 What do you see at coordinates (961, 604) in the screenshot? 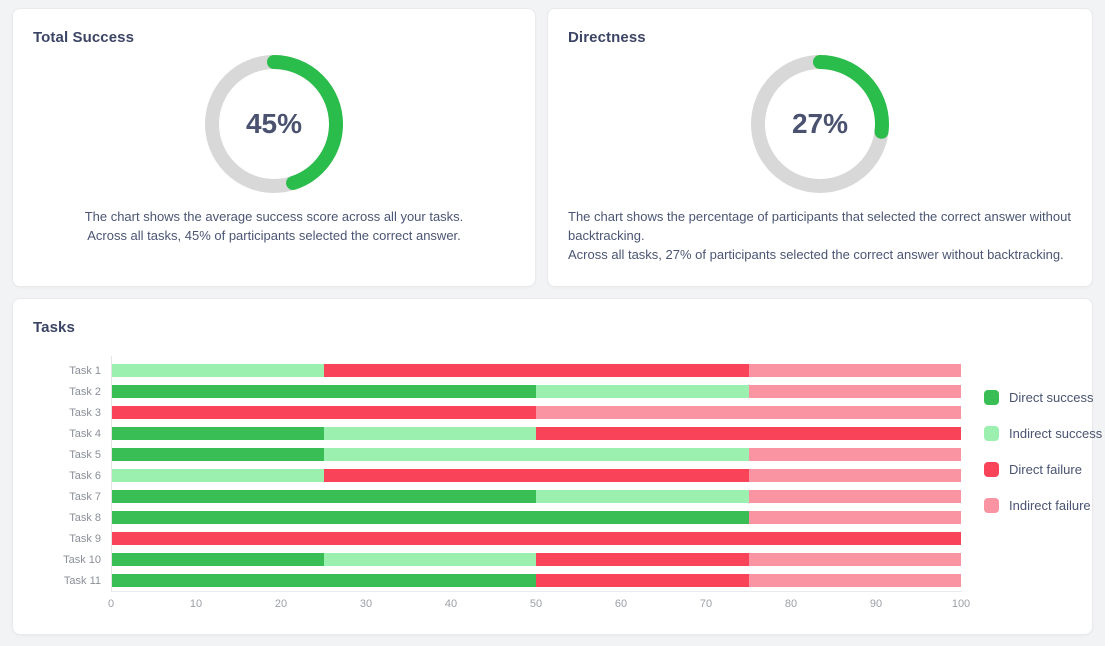
I see `x-axis-tick-label: 100` at bounding box center [961, 604].